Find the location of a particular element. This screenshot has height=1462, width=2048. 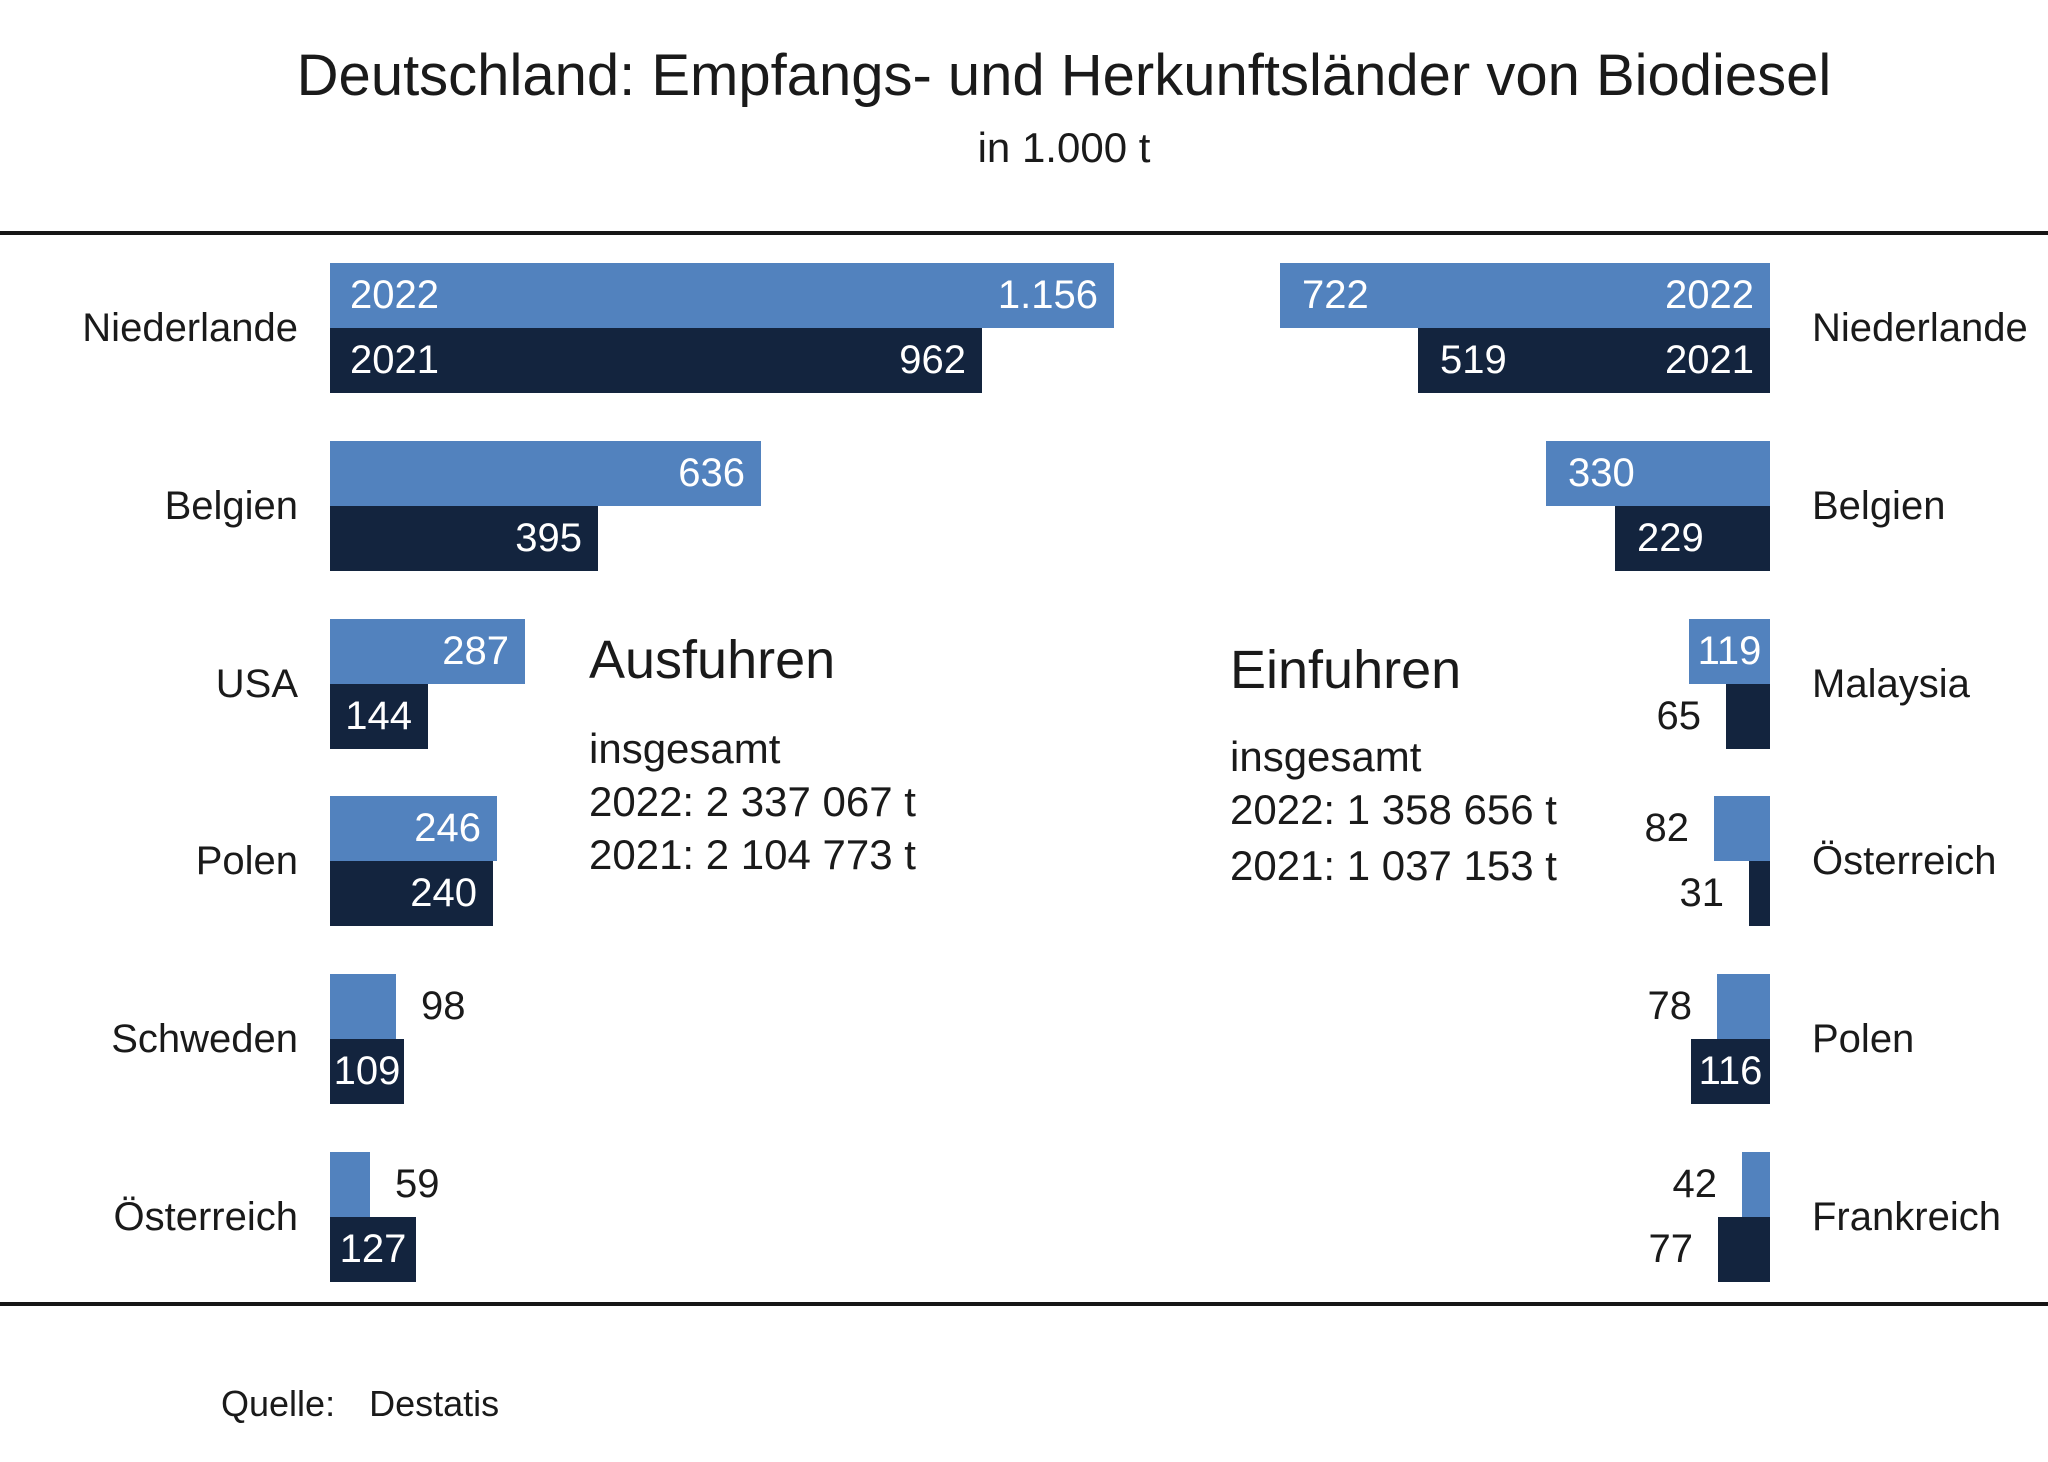

country-label-einfuhren-niederlande: Niederlande is located at coordinates (1920, 328).